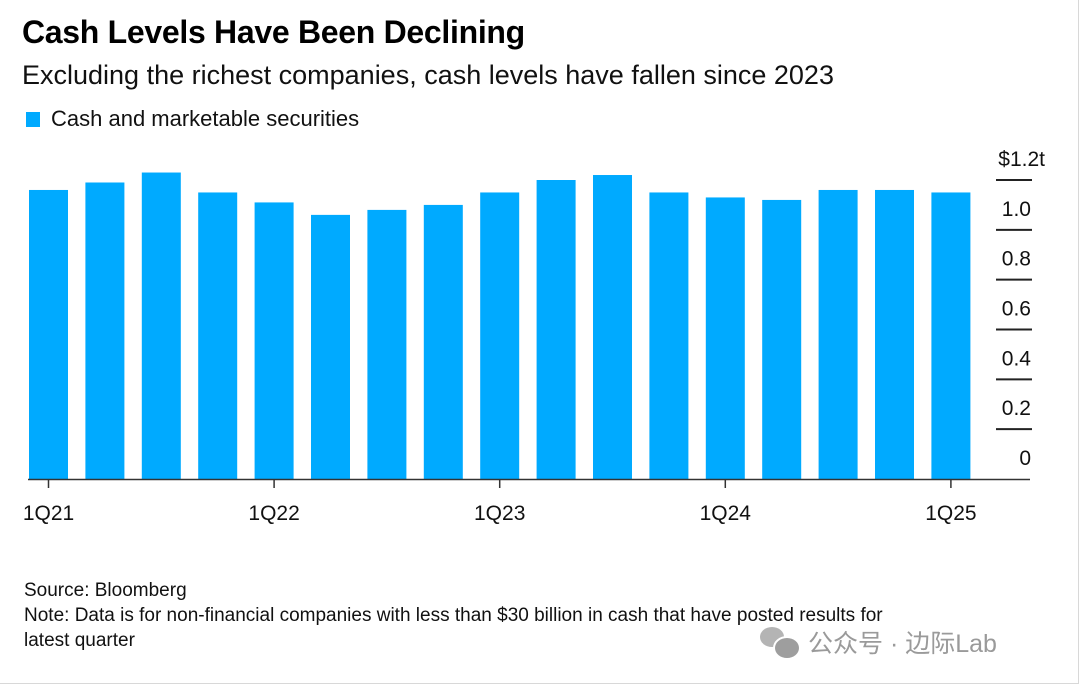 The width and height of the screenshot is (1080, 685). I want to click on bar-4Q23, so click(669, 336).